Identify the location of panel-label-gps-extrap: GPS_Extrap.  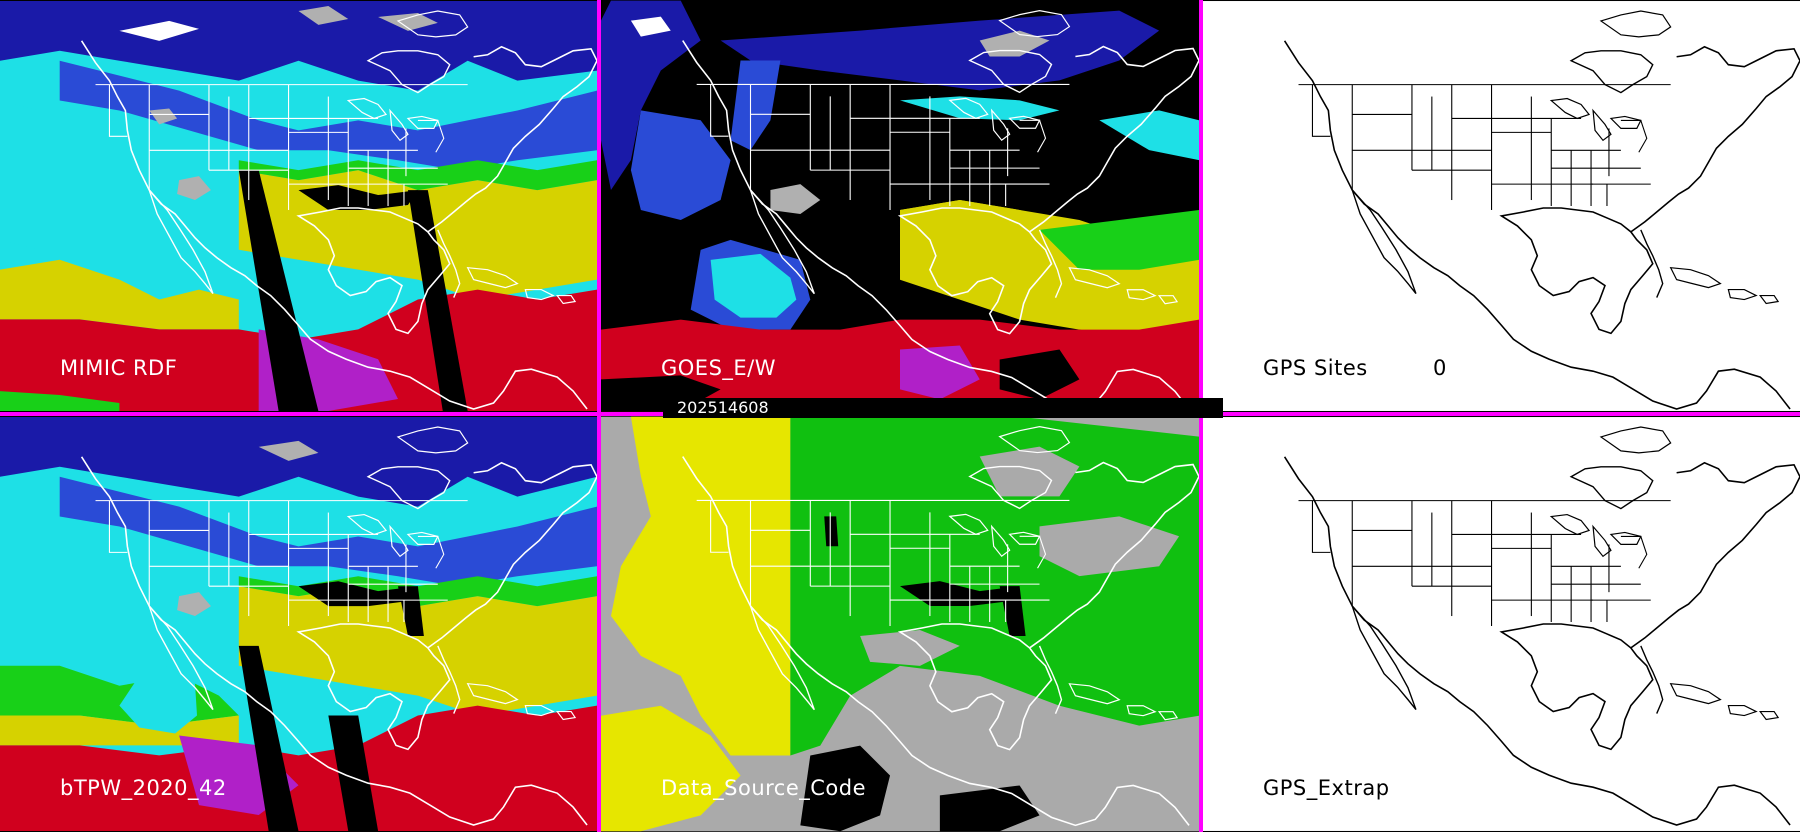
(1326, 788).